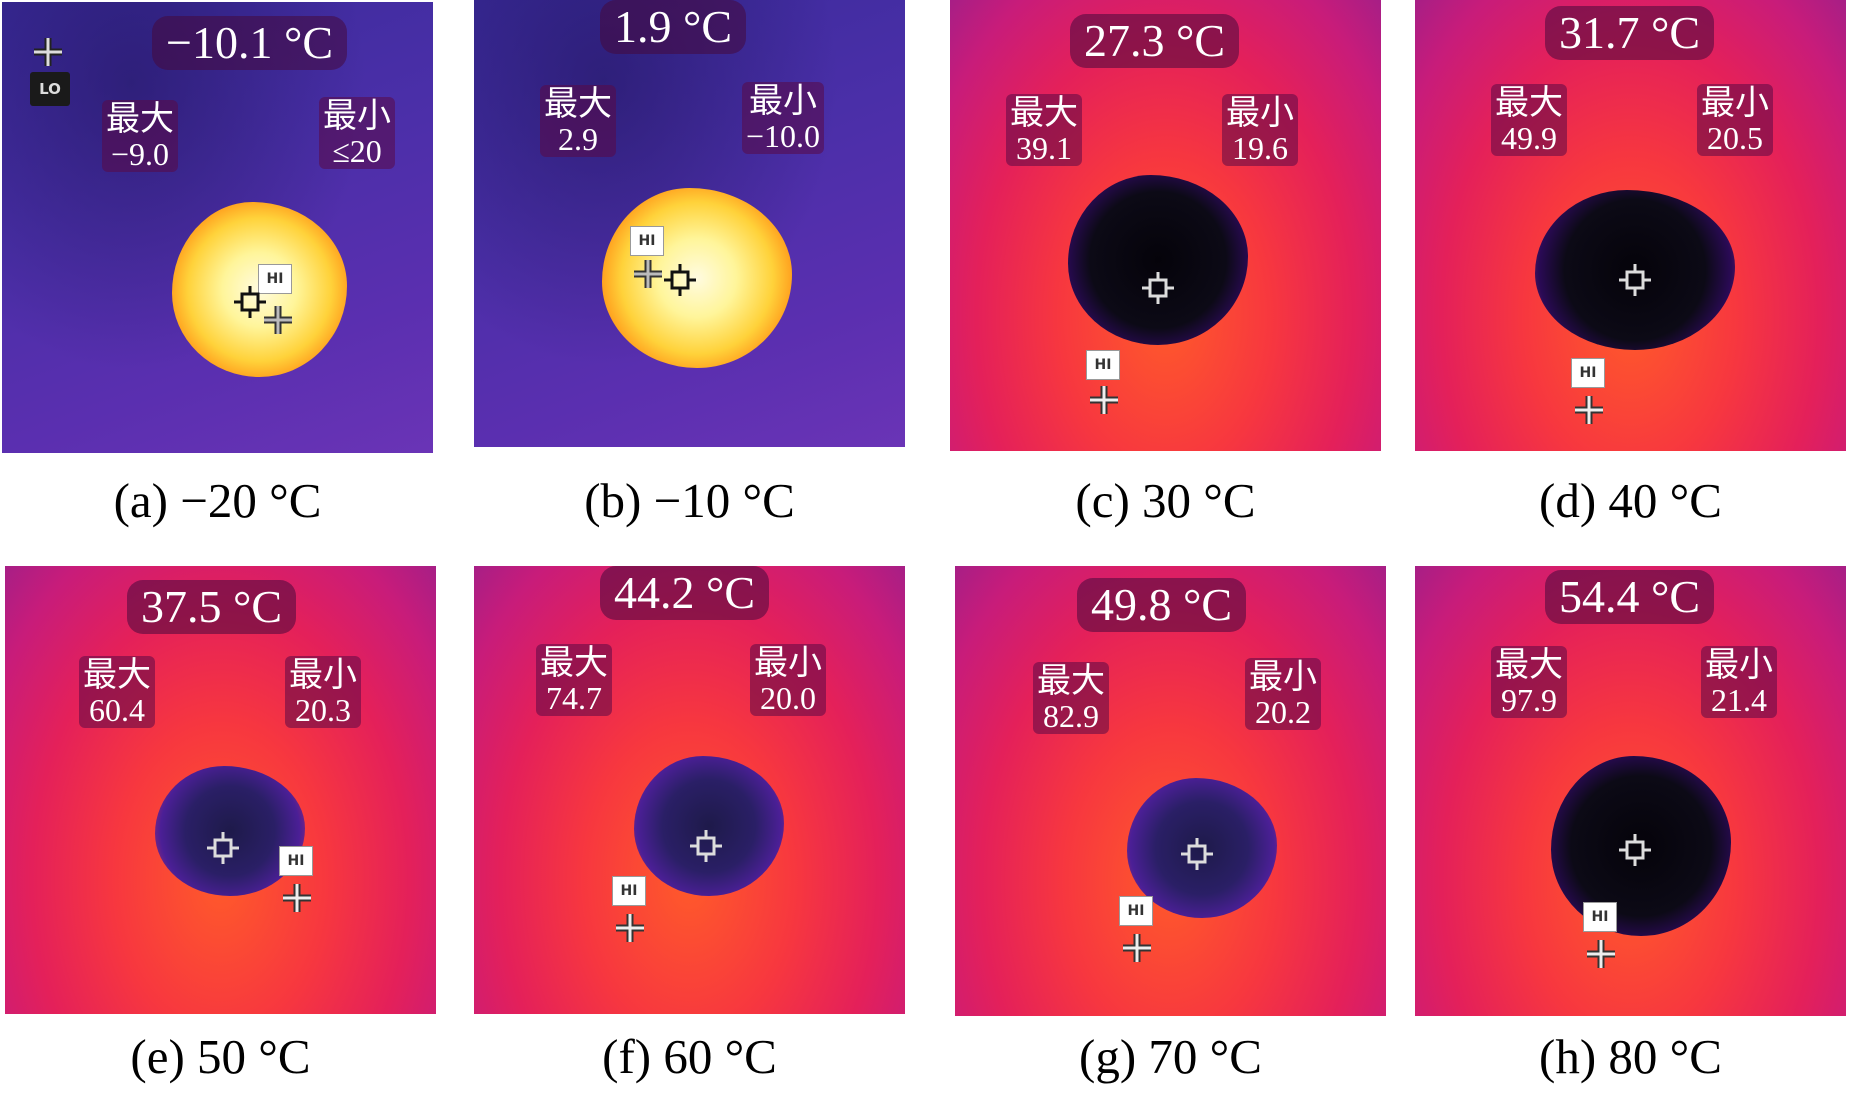  I want to click on max-readout: 最大 82.9, so click(1071, 698).